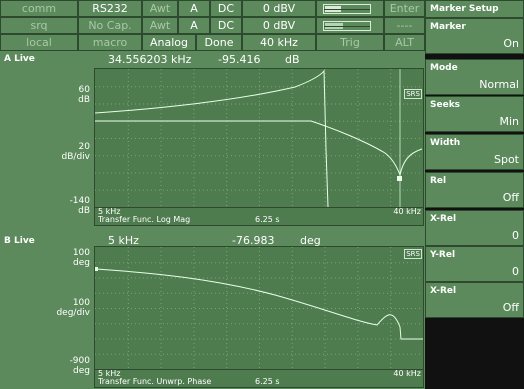 This screenshot has height=389, width=524. What do you see at coordinates (219, 42) in the screenshot?
I see `status-done: Done` at bounding box center [219, 42].